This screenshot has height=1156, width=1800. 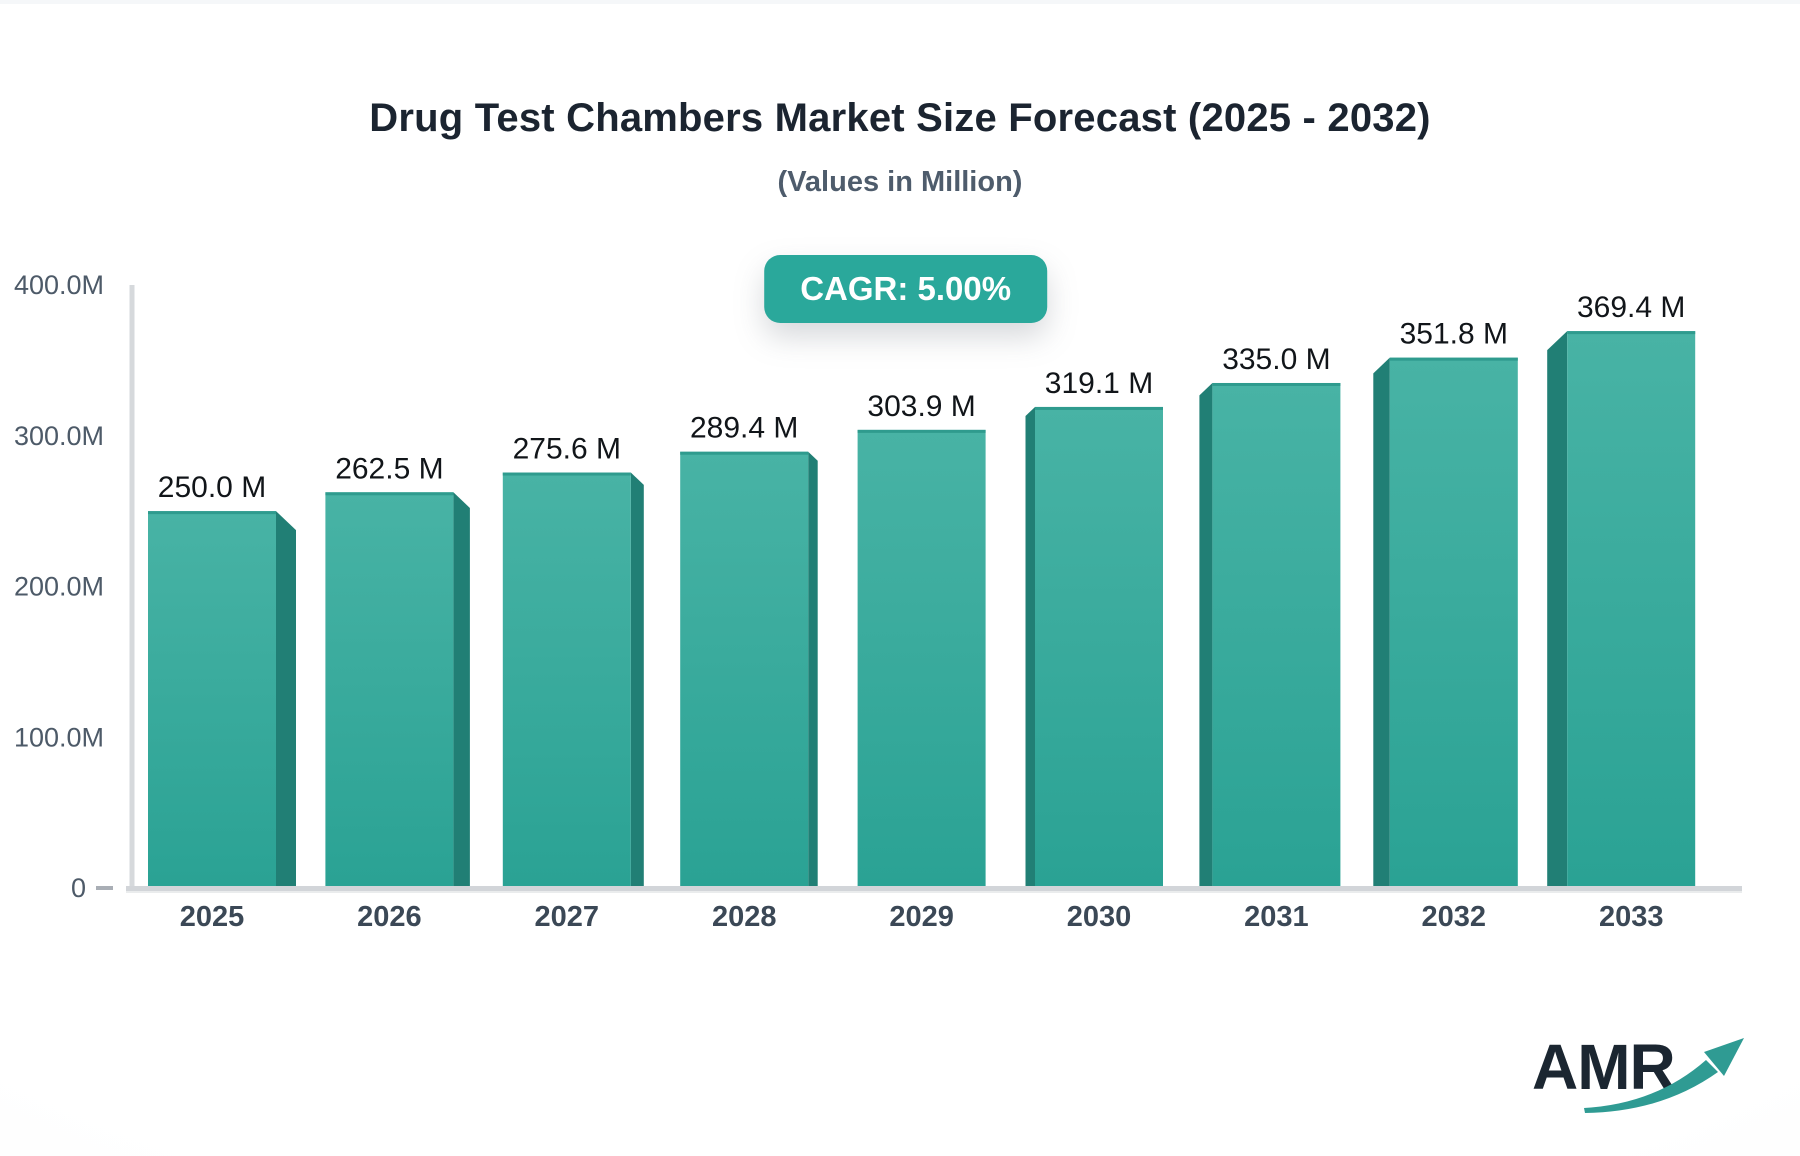 What do you see at coordinates (132, 586) in the screenshot?
I see `y-axis-line` at bounding box center [132, 586].